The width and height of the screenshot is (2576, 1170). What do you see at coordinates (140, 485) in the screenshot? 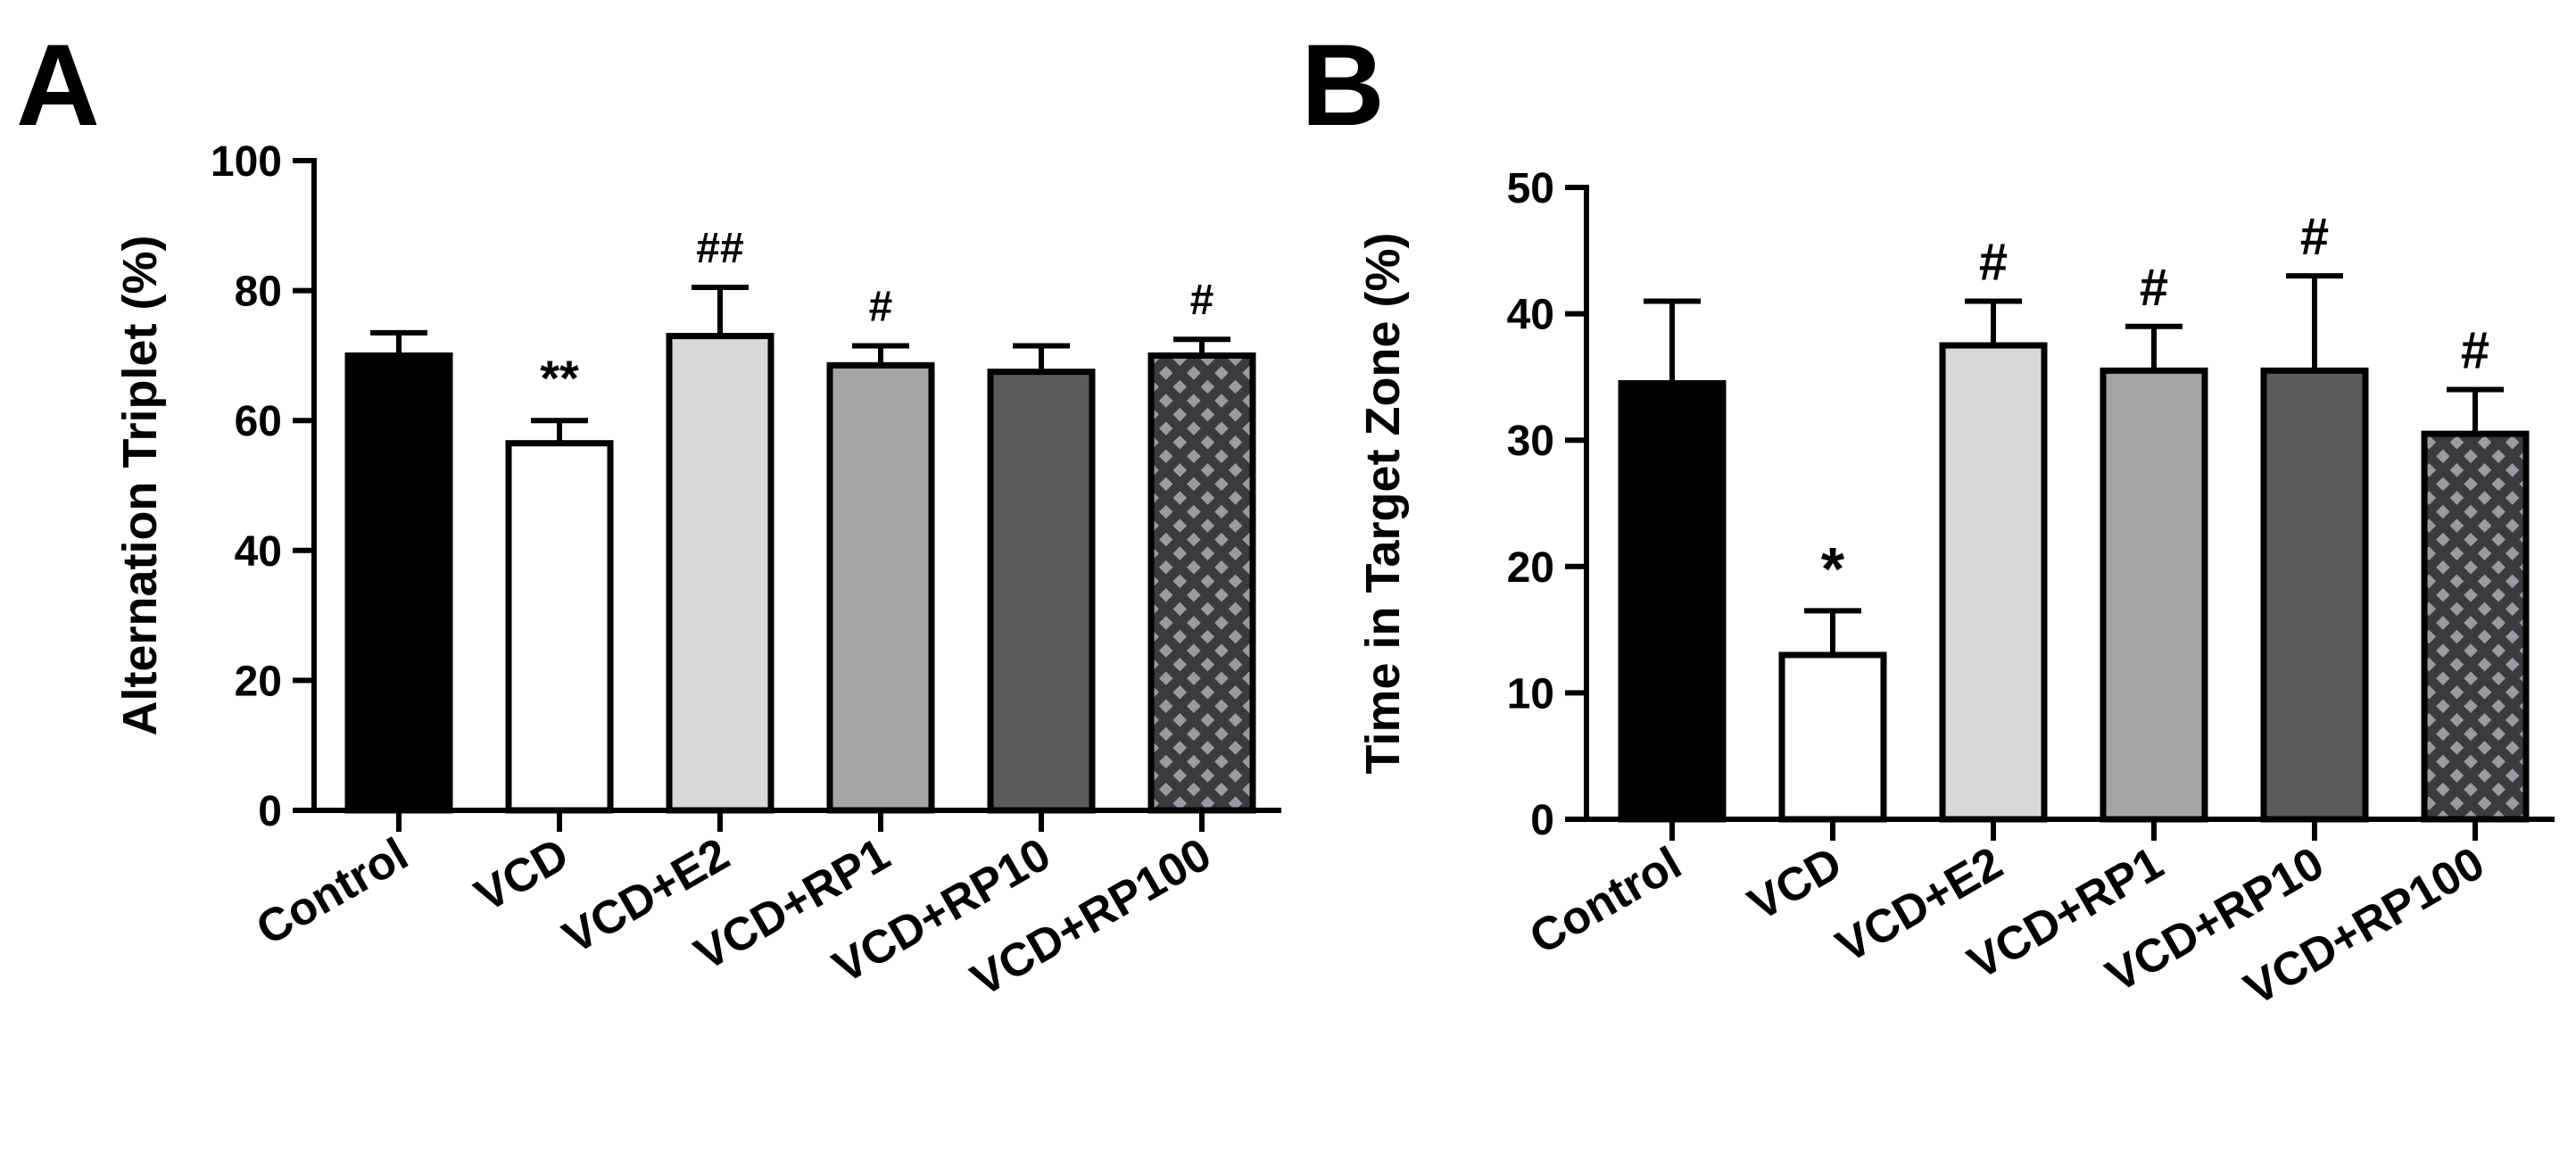
I see `y-axis-title: Alternation Triplet (%)` at bounding box center [140, 485].